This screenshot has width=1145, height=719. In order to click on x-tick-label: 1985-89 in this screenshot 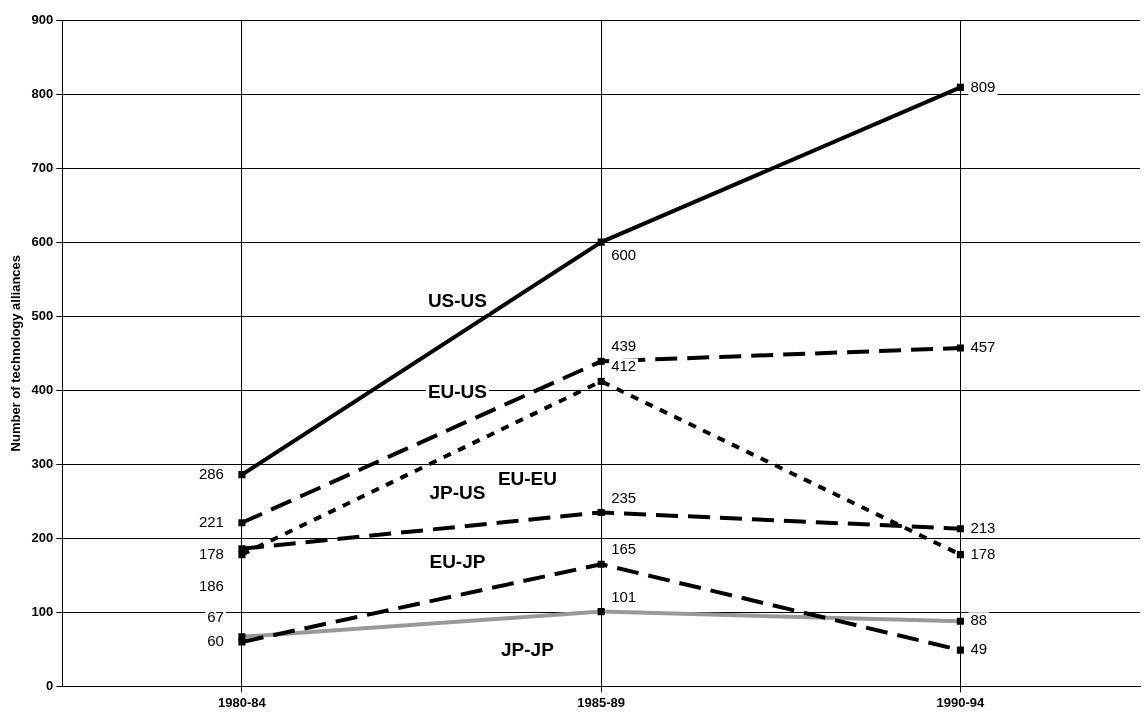, I will do `click(601, 702)`.